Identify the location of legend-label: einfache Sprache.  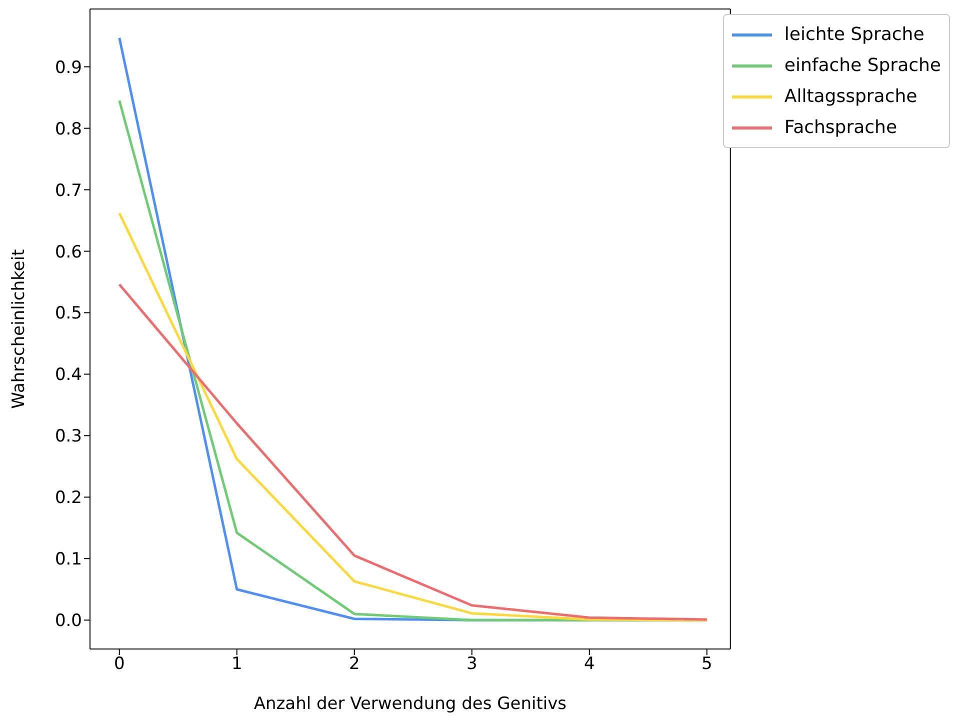
(862, 66).